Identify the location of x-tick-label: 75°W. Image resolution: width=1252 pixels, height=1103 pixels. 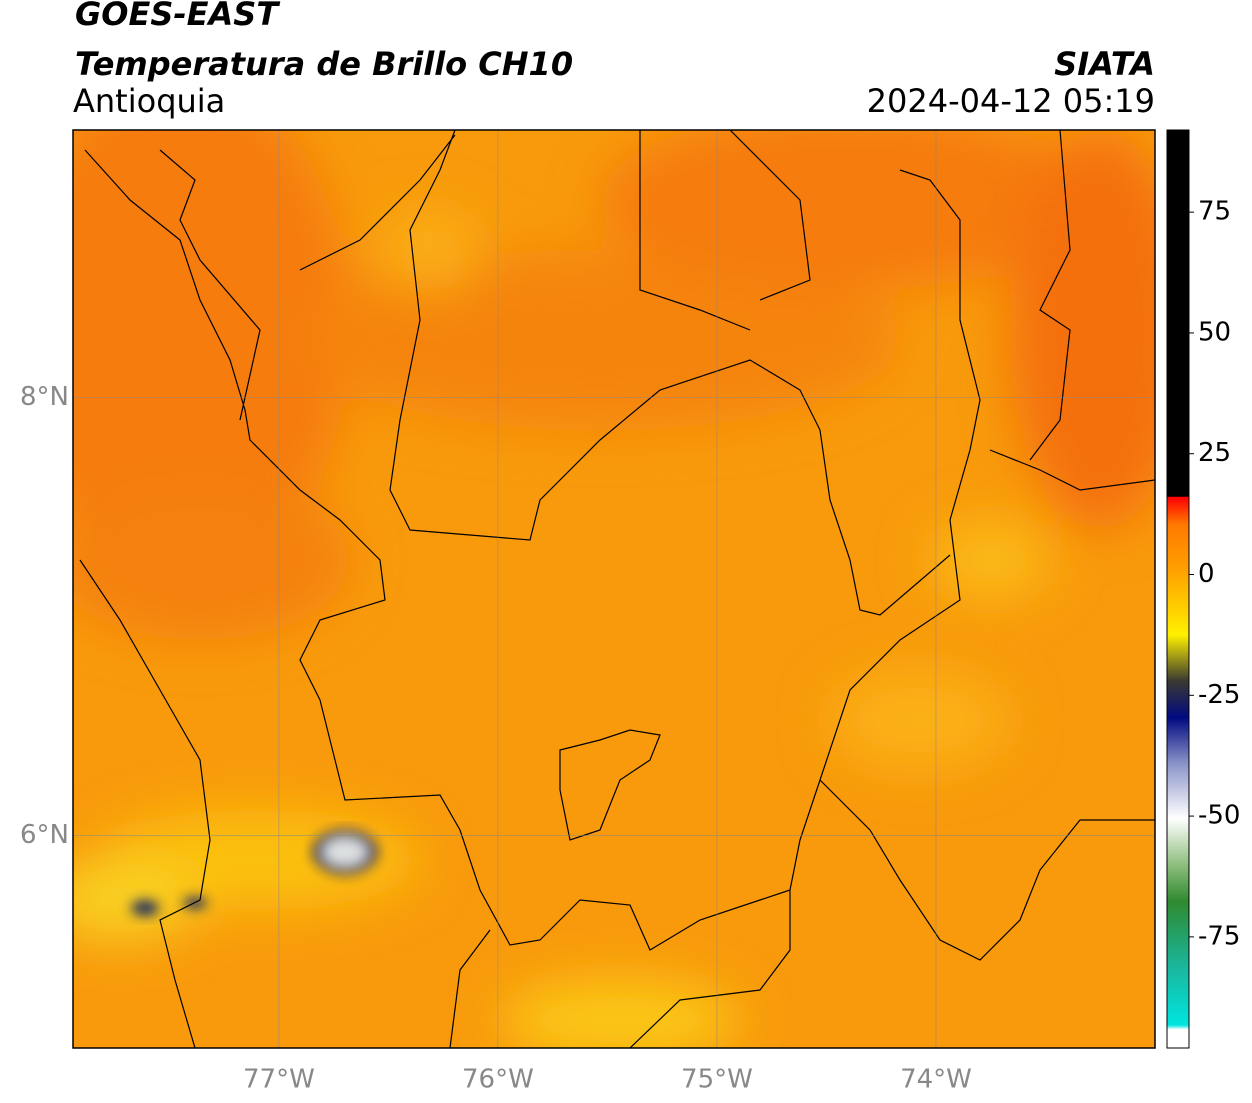
(717, 1080).